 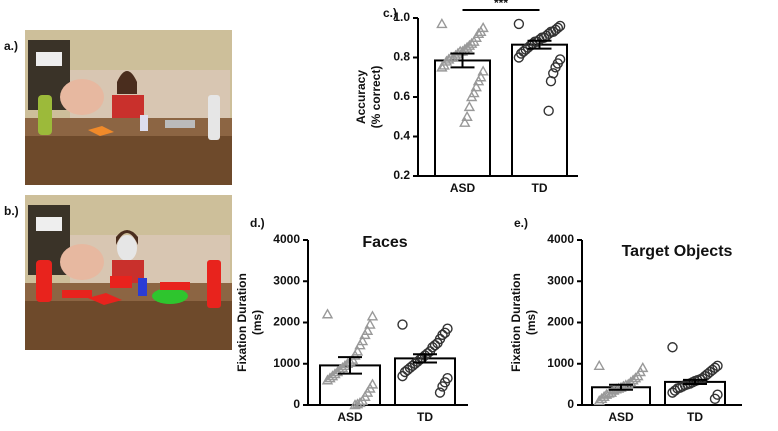 What do you see at coordinates (401, 17) in the screenshot?
I see `y-tick-label: 1.0` at bounding box center [401, 17].